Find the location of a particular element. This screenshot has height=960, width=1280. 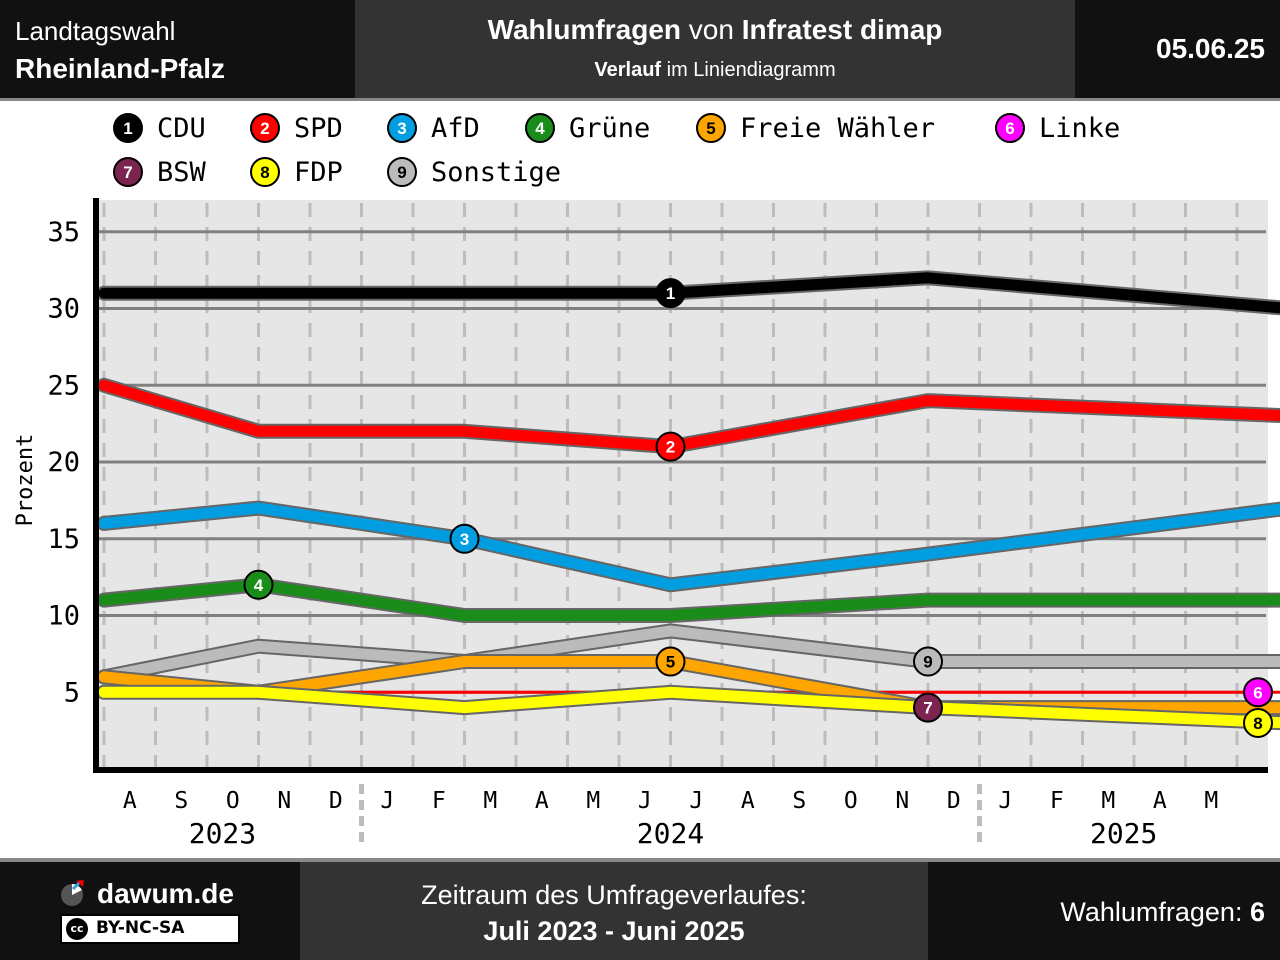

legend-number-0: 1 is located at coordinates (127, 128).